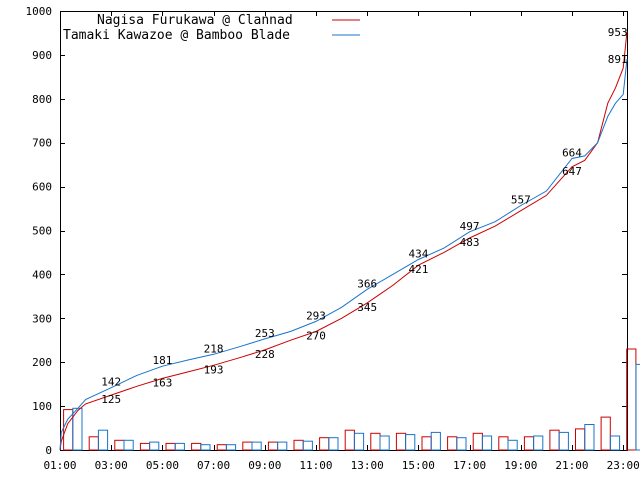 This screenshot has width=640, height=480. Describe the element at coordinates (214, 348) in the screenshot. I see `data-label: 218` at that location.